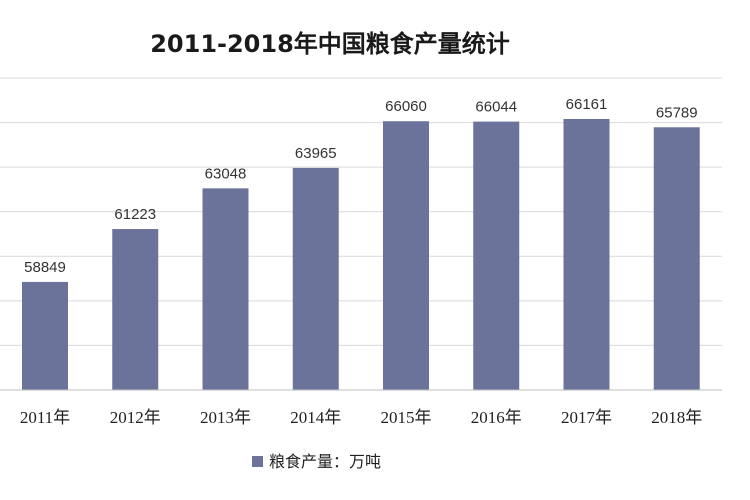  What do you see at coordinates (587, 104) in the screenshot?
I see `data-label-7: 66161` at bounding box center [587, 104].